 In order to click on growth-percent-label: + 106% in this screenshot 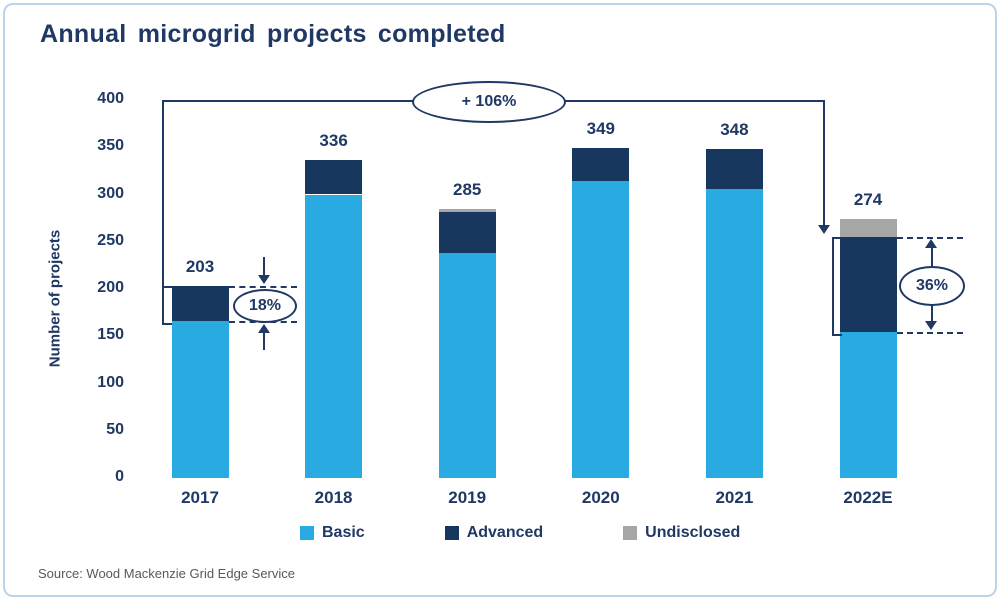, I will do `click(489, 101)`.